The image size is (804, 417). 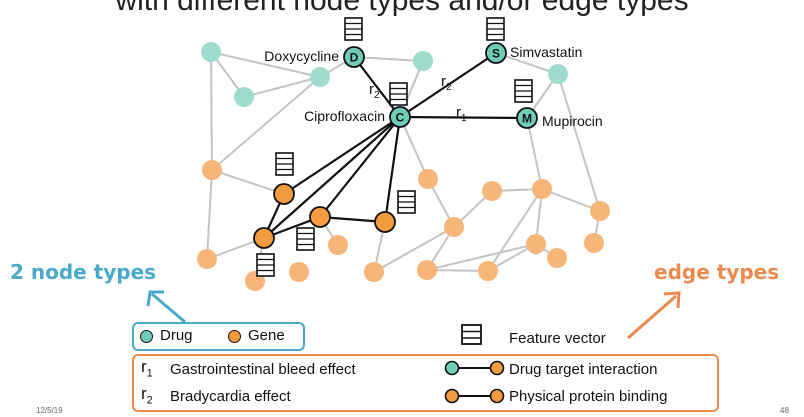 I want to click on node-types-callout: 2 node types, so click(x=83, y=272).